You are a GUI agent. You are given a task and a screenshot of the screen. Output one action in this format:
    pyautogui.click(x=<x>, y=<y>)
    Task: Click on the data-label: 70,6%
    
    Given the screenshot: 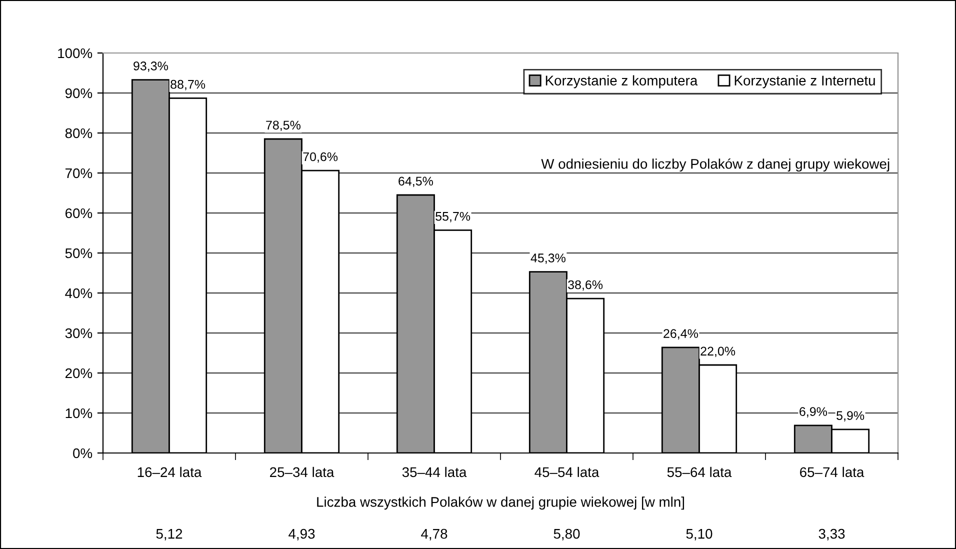 What is the action you would take?
    pyautogui.click(x=320, y=157)
    